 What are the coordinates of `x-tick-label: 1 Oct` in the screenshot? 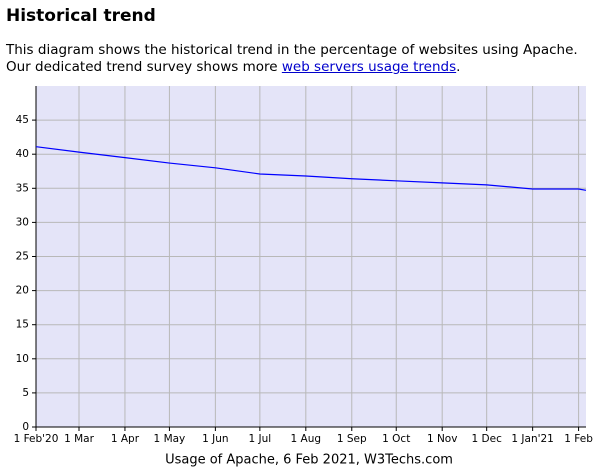 It's located at (396, 439).